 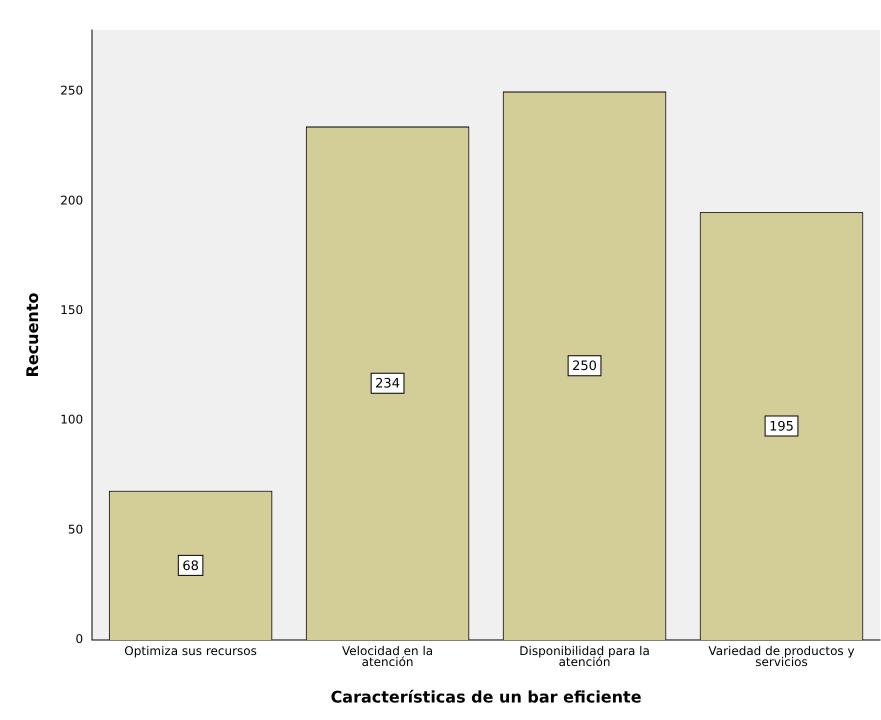 What do you see at coordinates (781, 657) in the screenshot?
I see `x-tick-label: Variedad de productos y servicios` at bounding box center [781, 657].